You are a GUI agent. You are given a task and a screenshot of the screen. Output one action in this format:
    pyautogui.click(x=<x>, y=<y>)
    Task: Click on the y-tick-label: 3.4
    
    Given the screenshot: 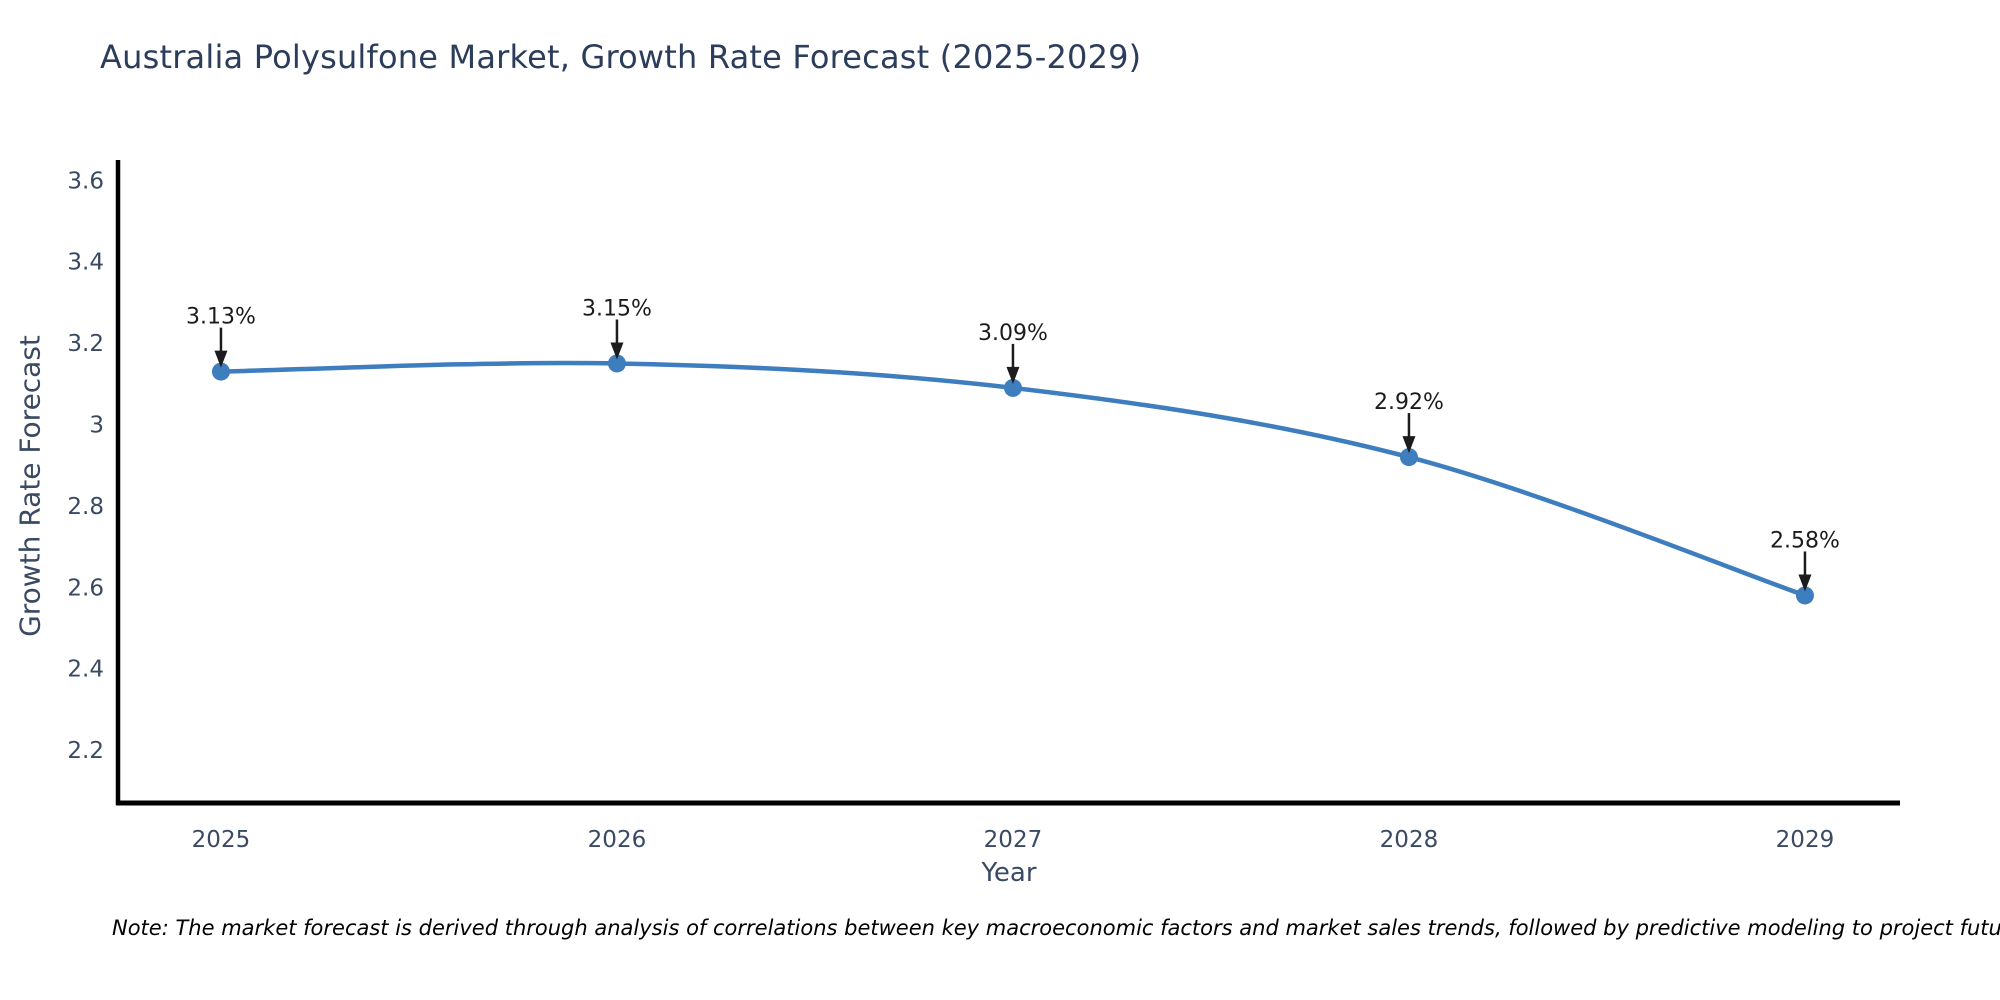 What is the action you would take?
    pyautogui.click(x=85, y=263)
    